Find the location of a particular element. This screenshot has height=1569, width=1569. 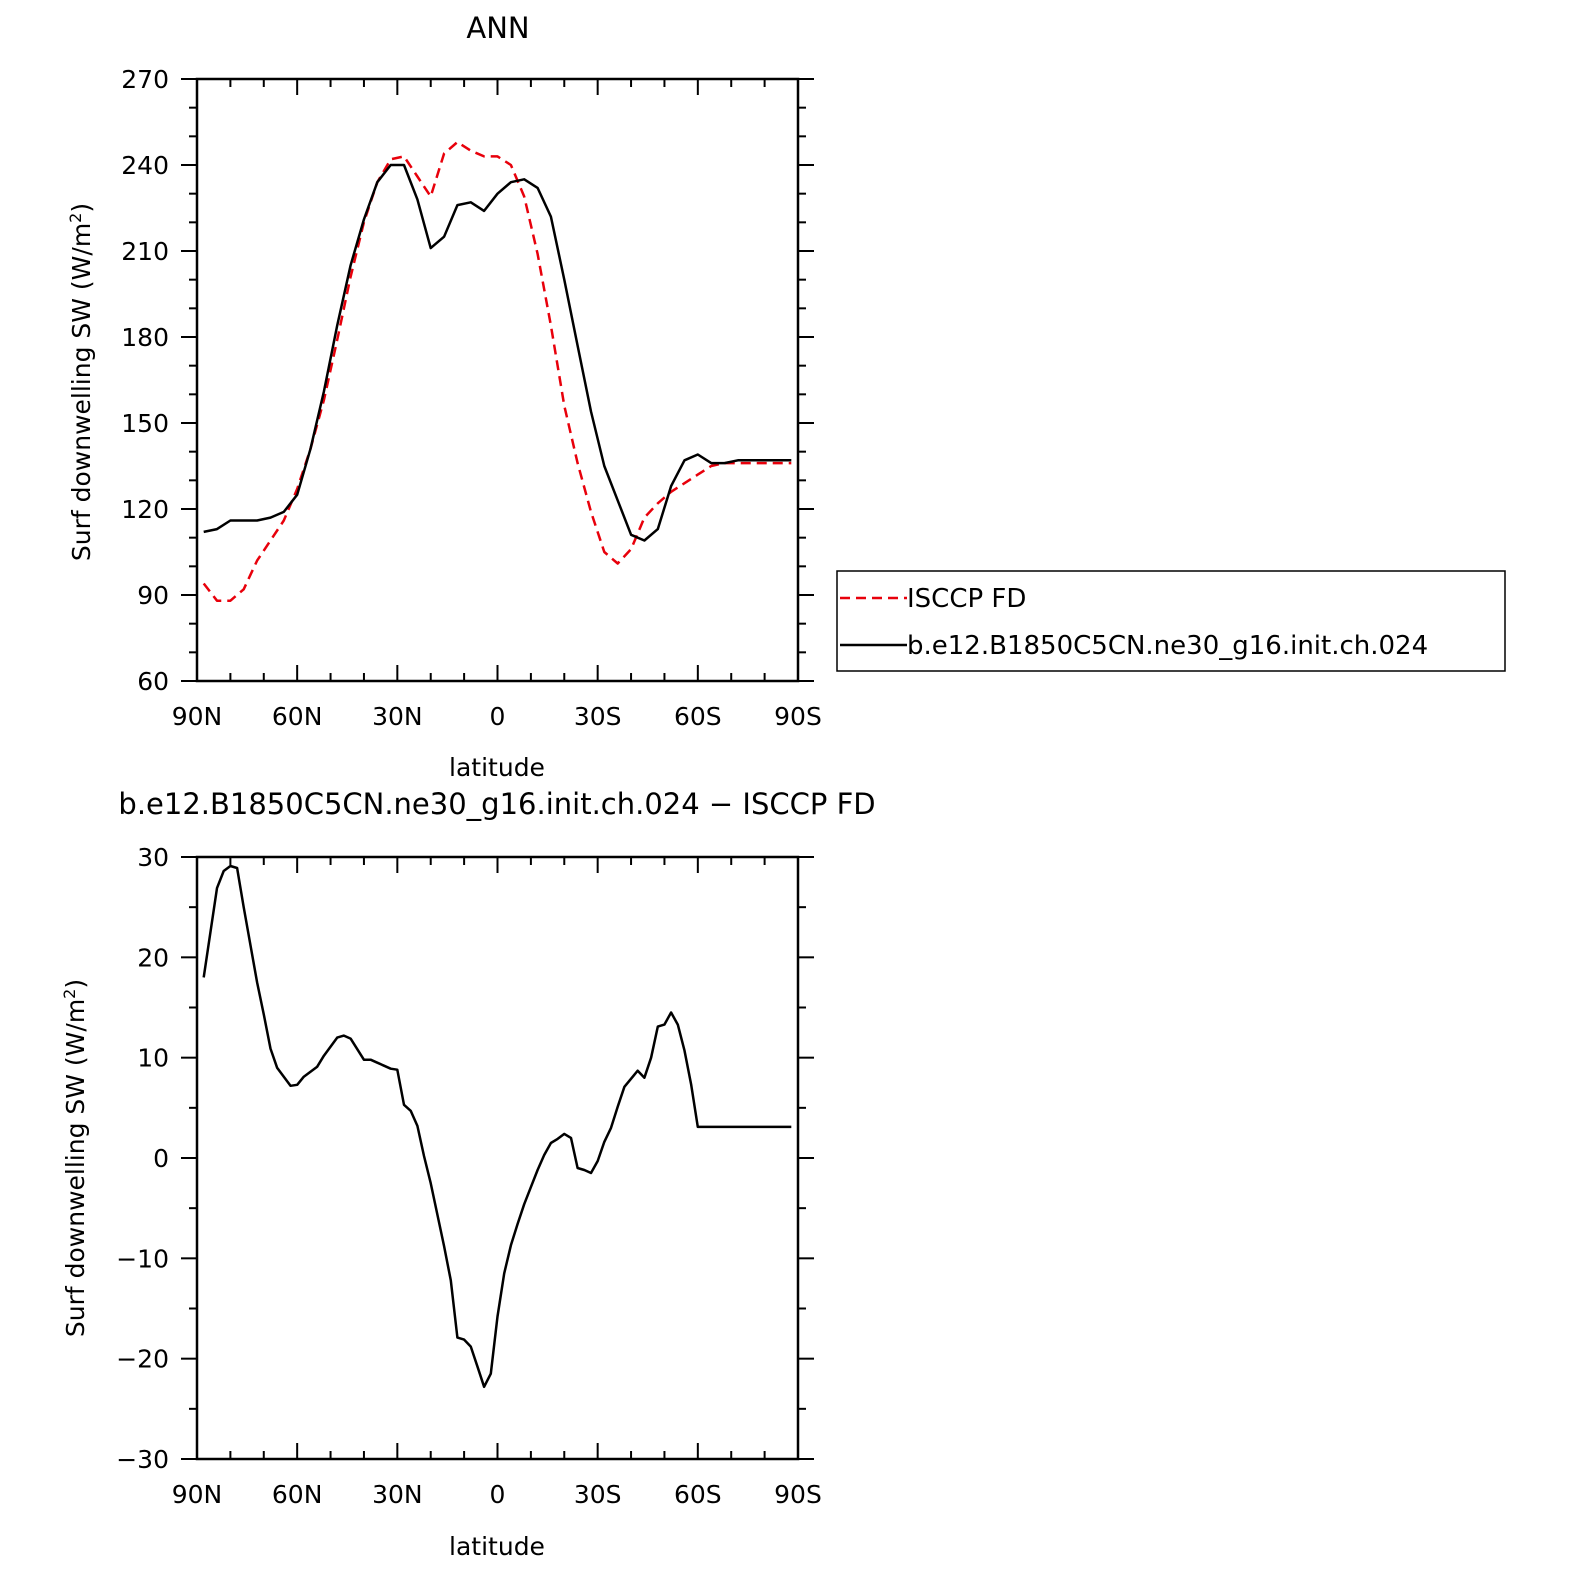

legend-label-isccp: ISCCP FD is located at coordinates (966, 599).